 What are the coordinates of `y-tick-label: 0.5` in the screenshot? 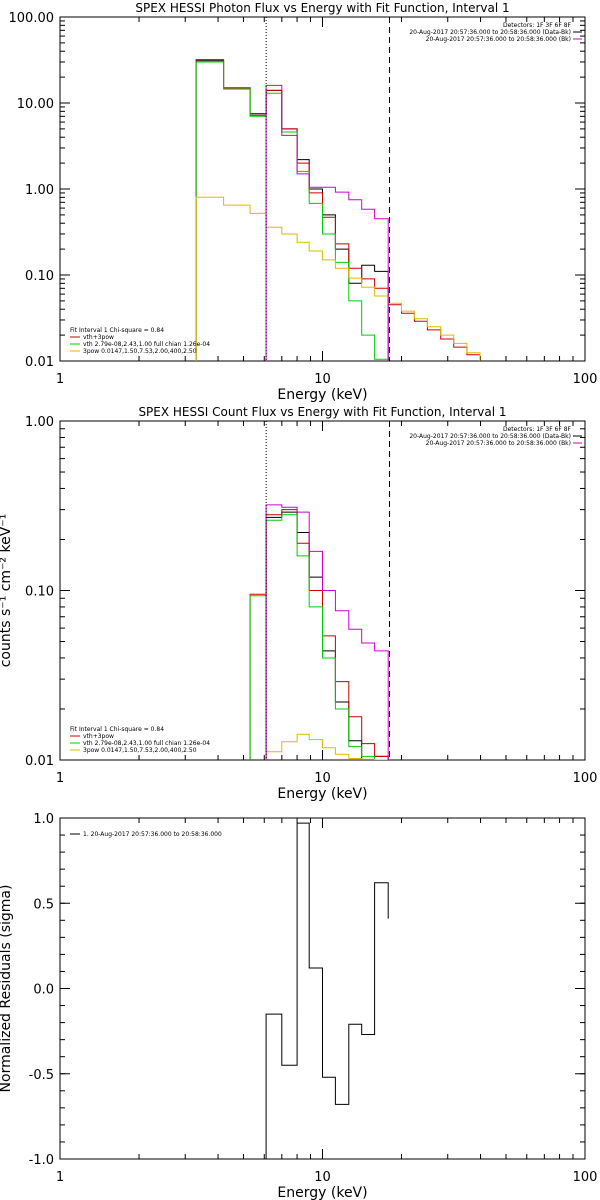 It's located at (43, 904).